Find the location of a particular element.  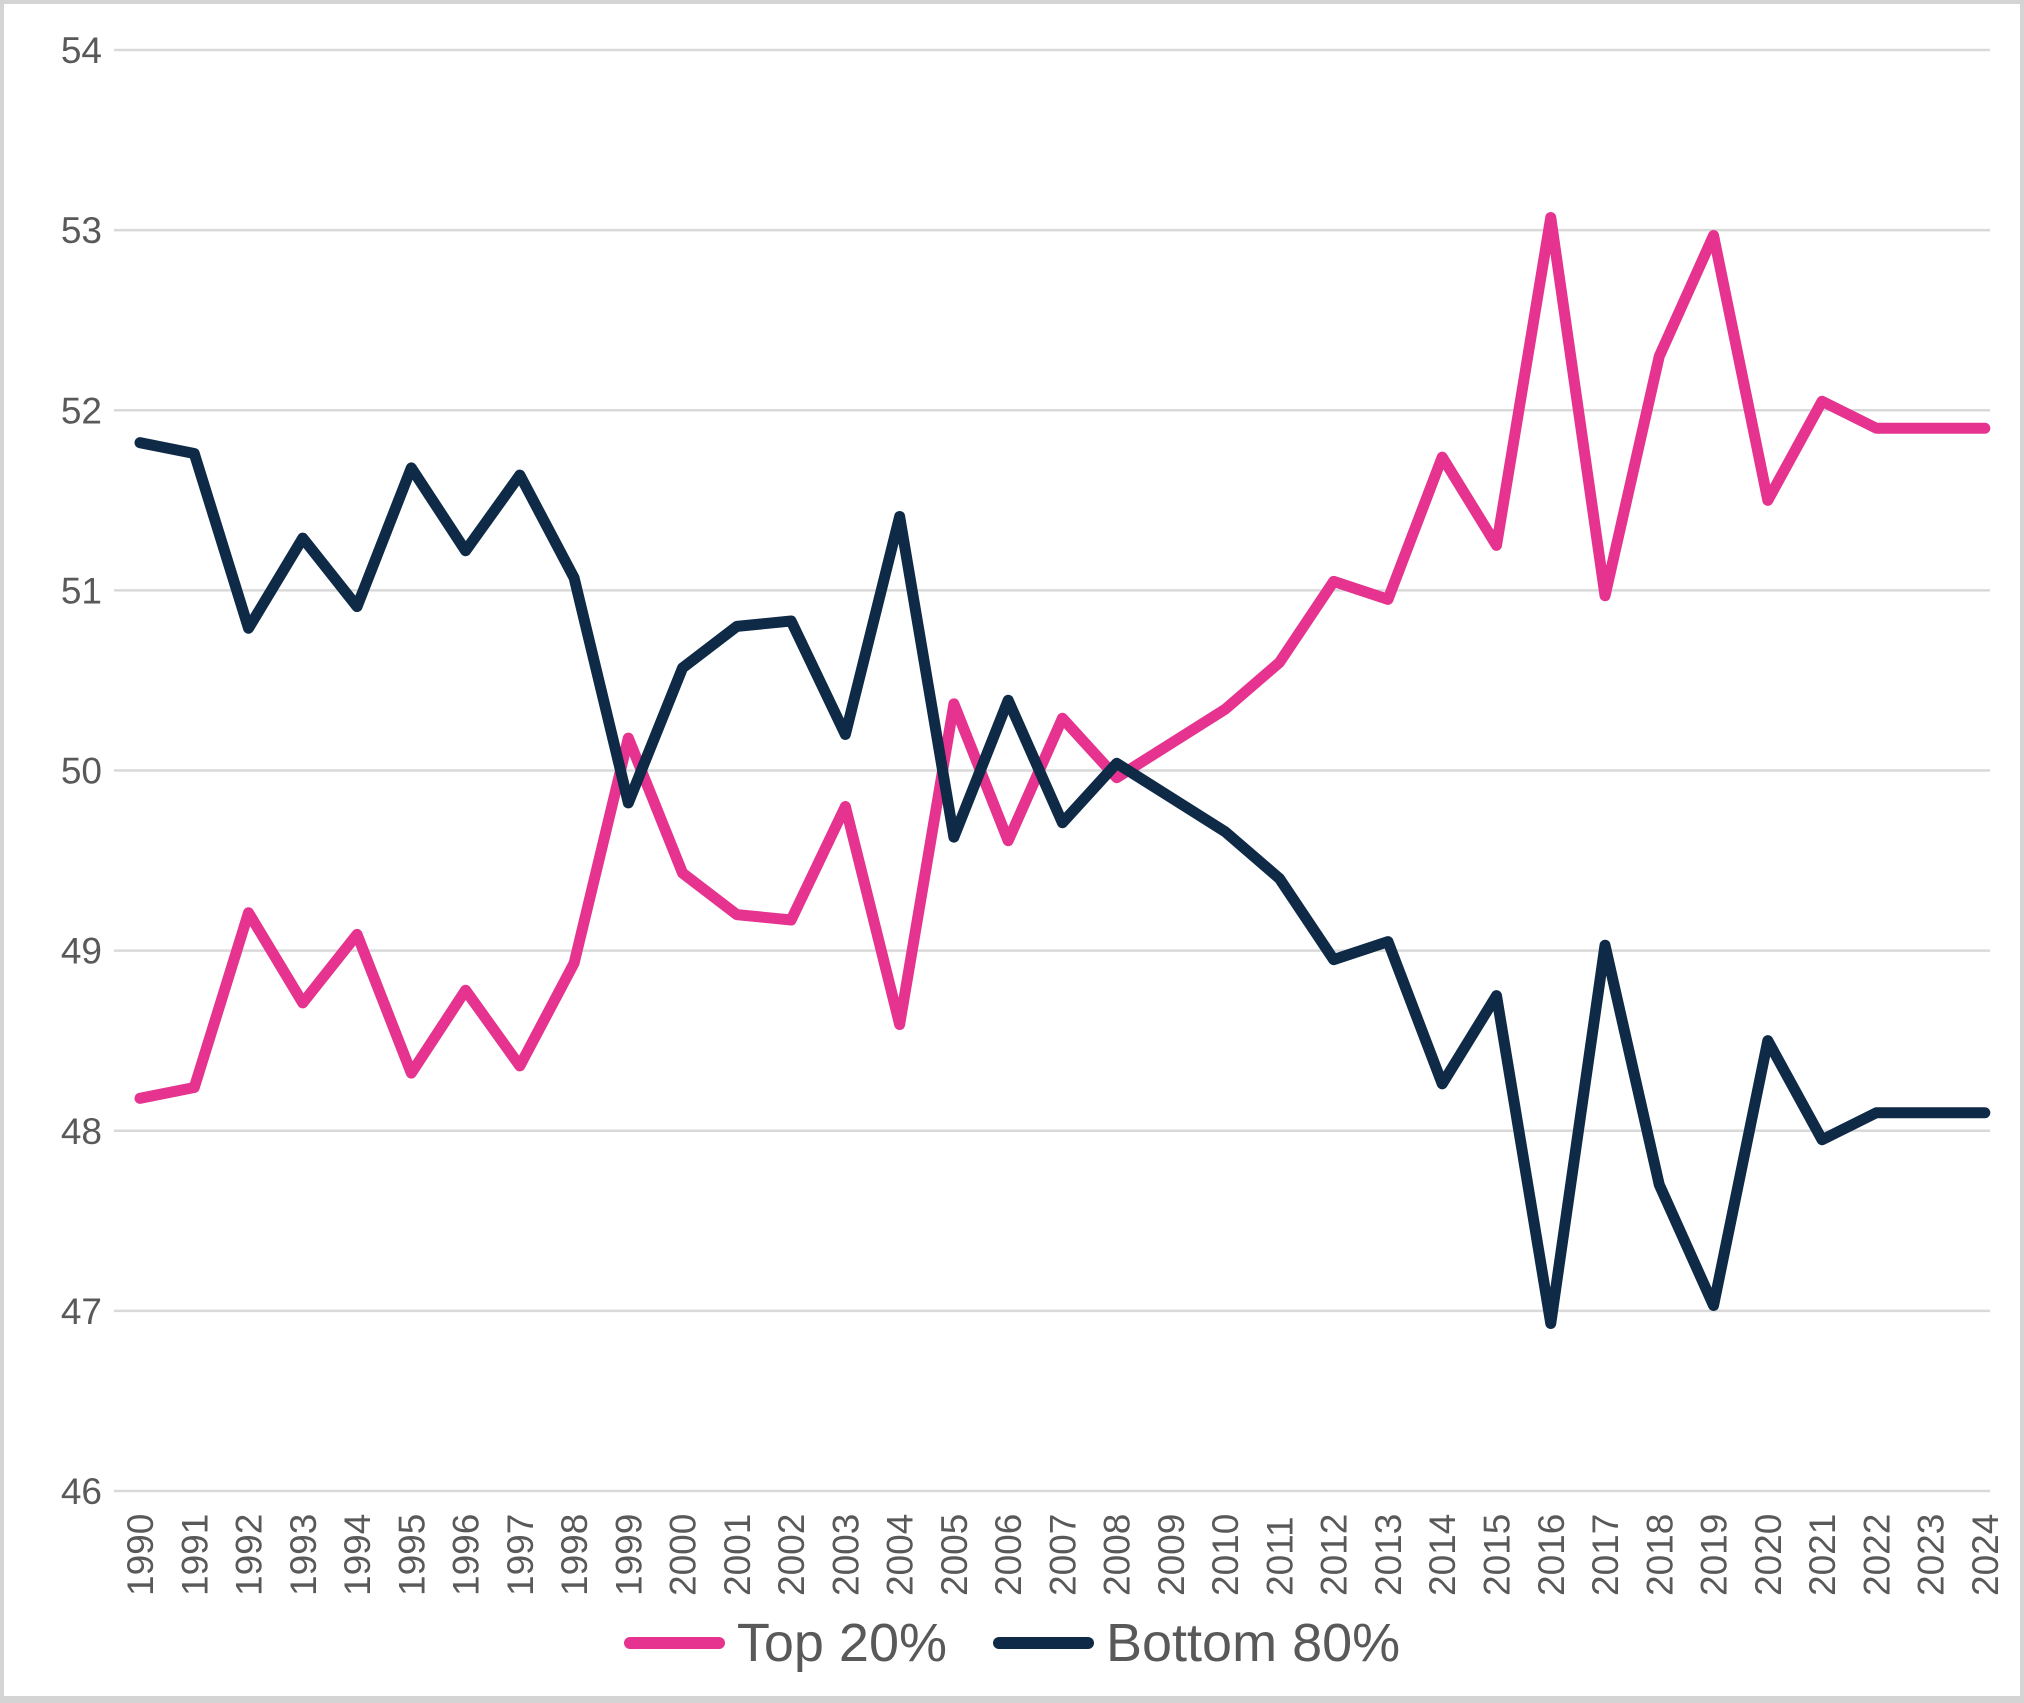

x-tick-label: 2017 is located at coordinates (1605, 1555).